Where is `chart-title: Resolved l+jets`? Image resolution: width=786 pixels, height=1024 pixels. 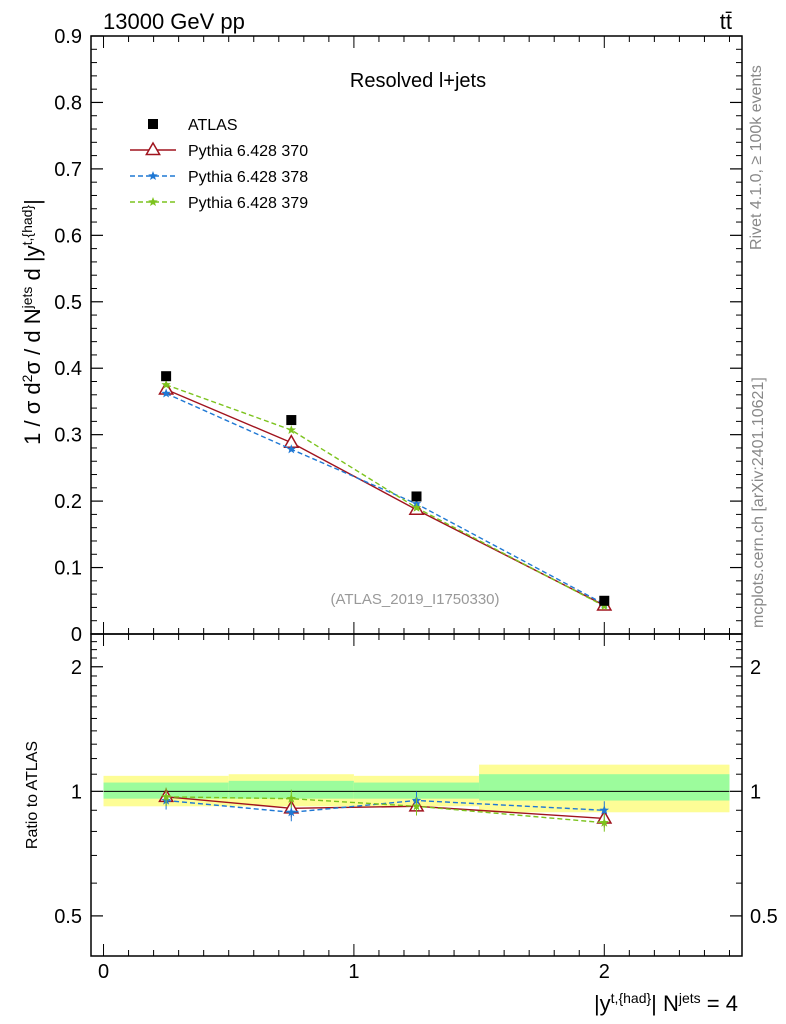 chart-title: Resolved l+jets is located at coordinates (418, 81).